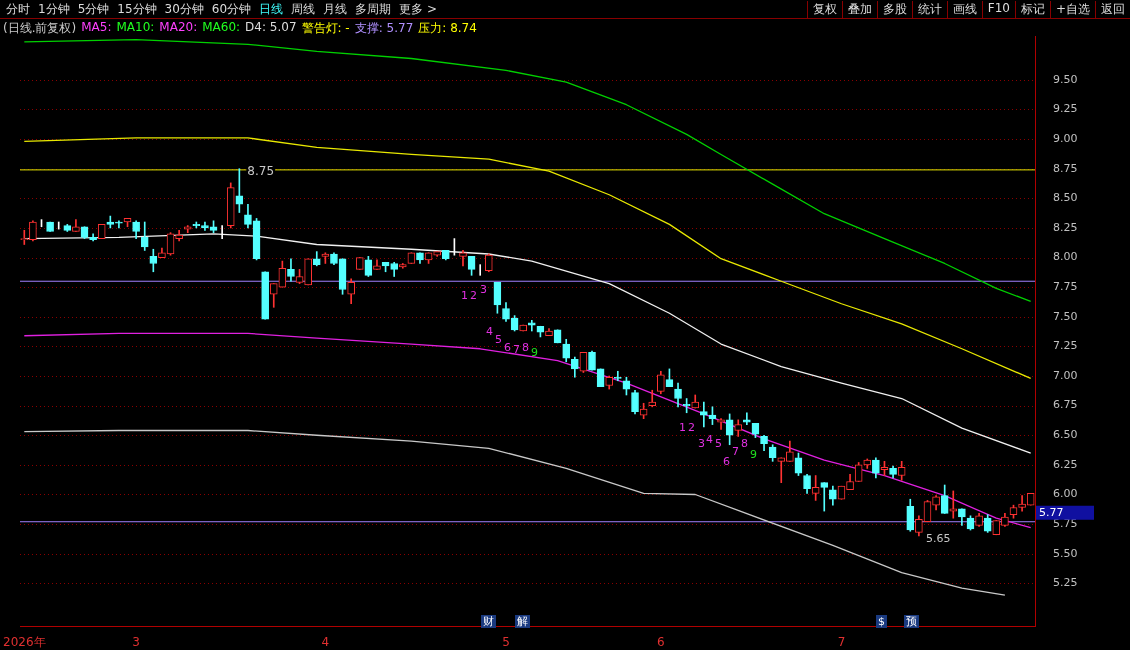 This screenshot has width=1130, height=650. Describe the element at coordinates (1065, 494) in the screenshot. I see `y-tick-label: 6.00` at that location.